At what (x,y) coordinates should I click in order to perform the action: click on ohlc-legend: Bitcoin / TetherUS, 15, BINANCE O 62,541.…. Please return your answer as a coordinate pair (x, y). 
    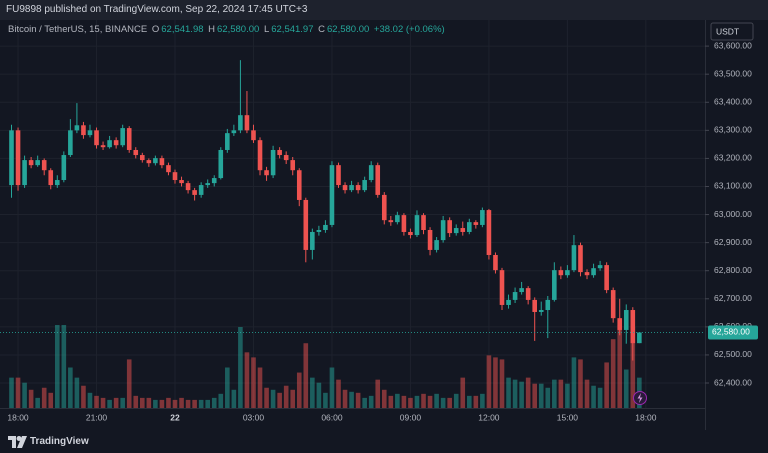
    Looking at the image, I should click on (227, 29).